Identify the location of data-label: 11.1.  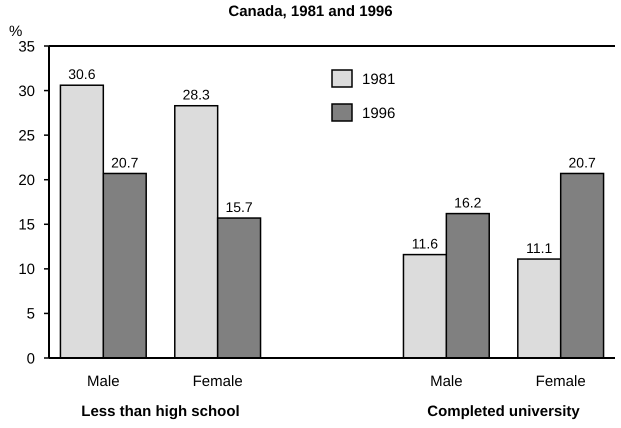
(539, 248).